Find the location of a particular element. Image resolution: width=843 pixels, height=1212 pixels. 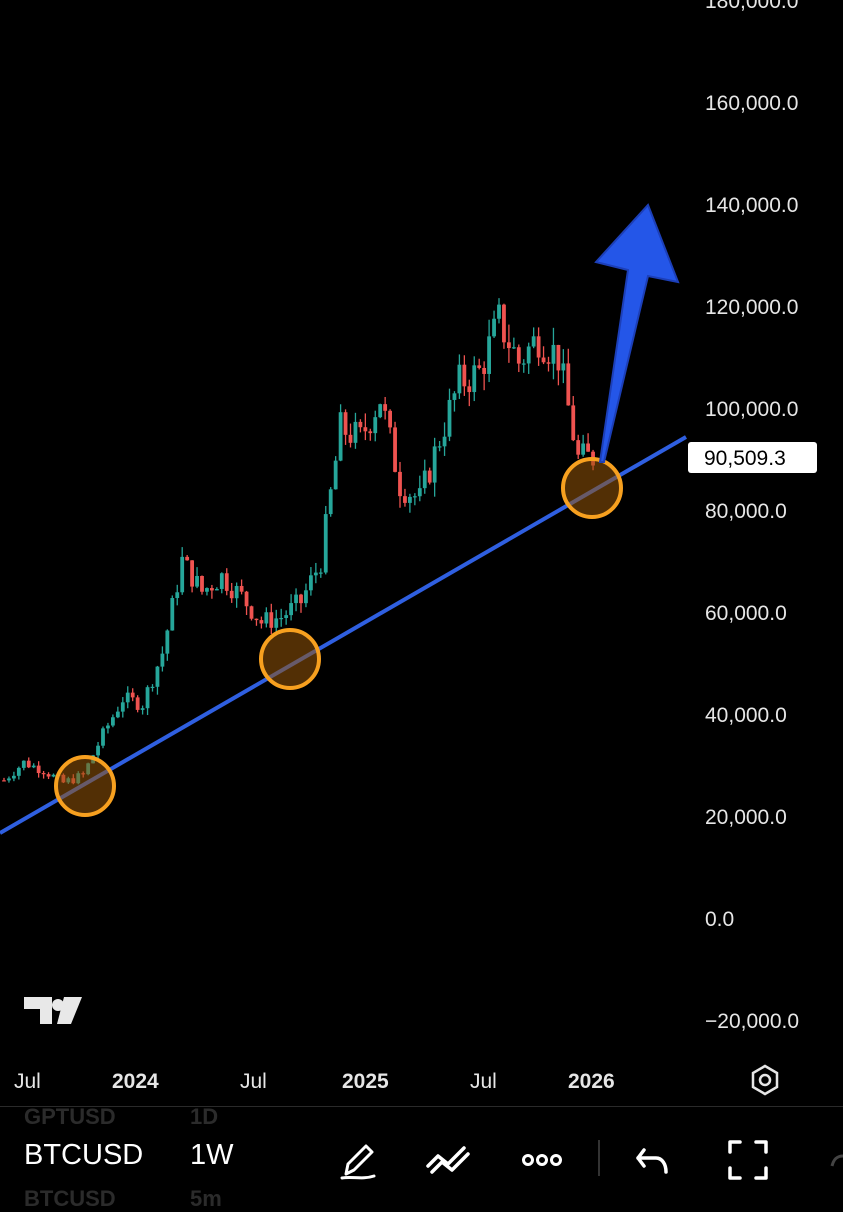

time-tick-label: 2025 is located at coordinates (365, 1081).